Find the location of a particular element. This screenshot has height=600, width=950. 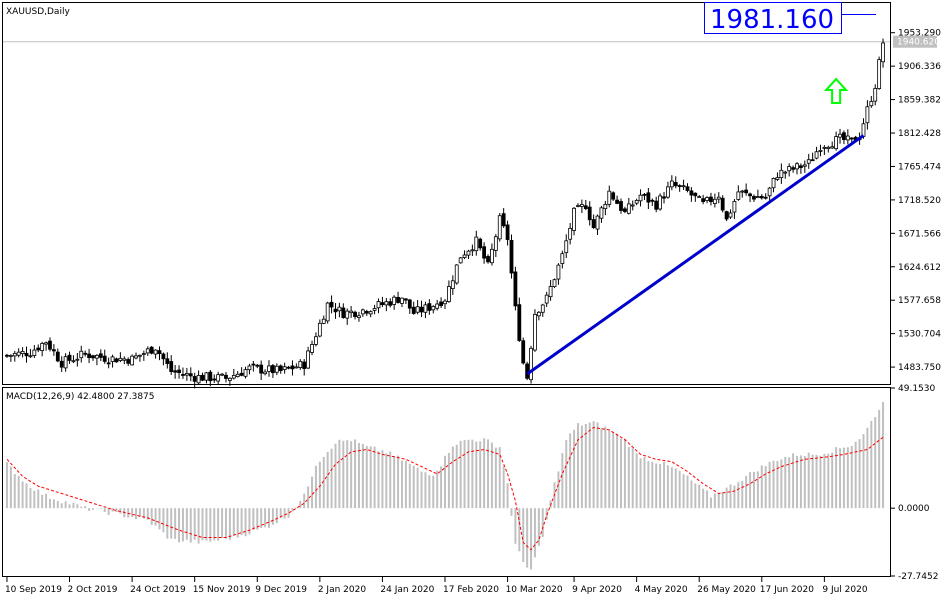

price-tick-label: 1859.382 is located at coordinates (919, 101).